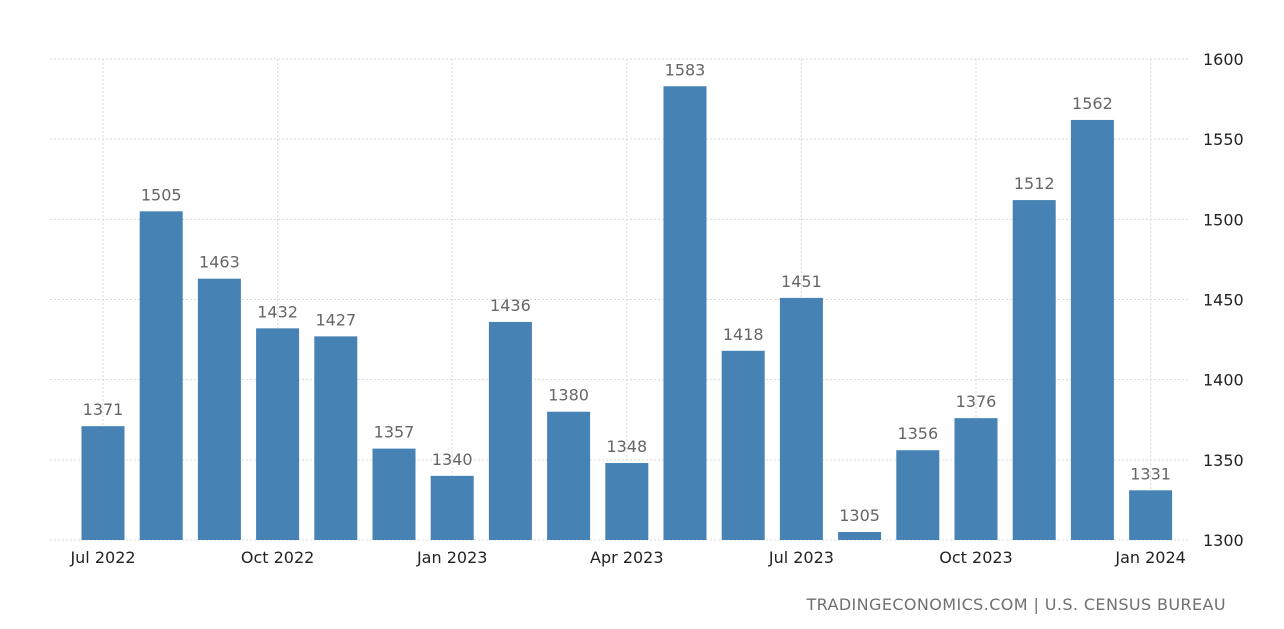 The image size is (1284, 629). I want to click on bar-value-label: 1436, so click(510, 305).